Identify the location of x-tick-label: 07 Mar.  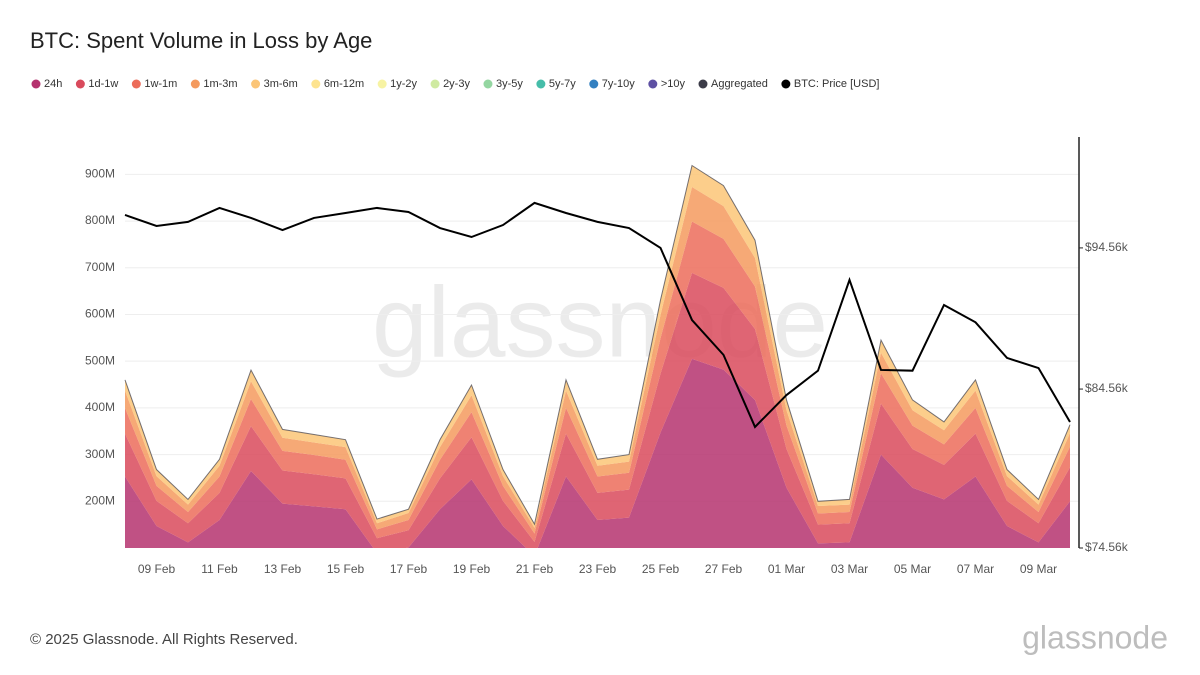
(975, 569).